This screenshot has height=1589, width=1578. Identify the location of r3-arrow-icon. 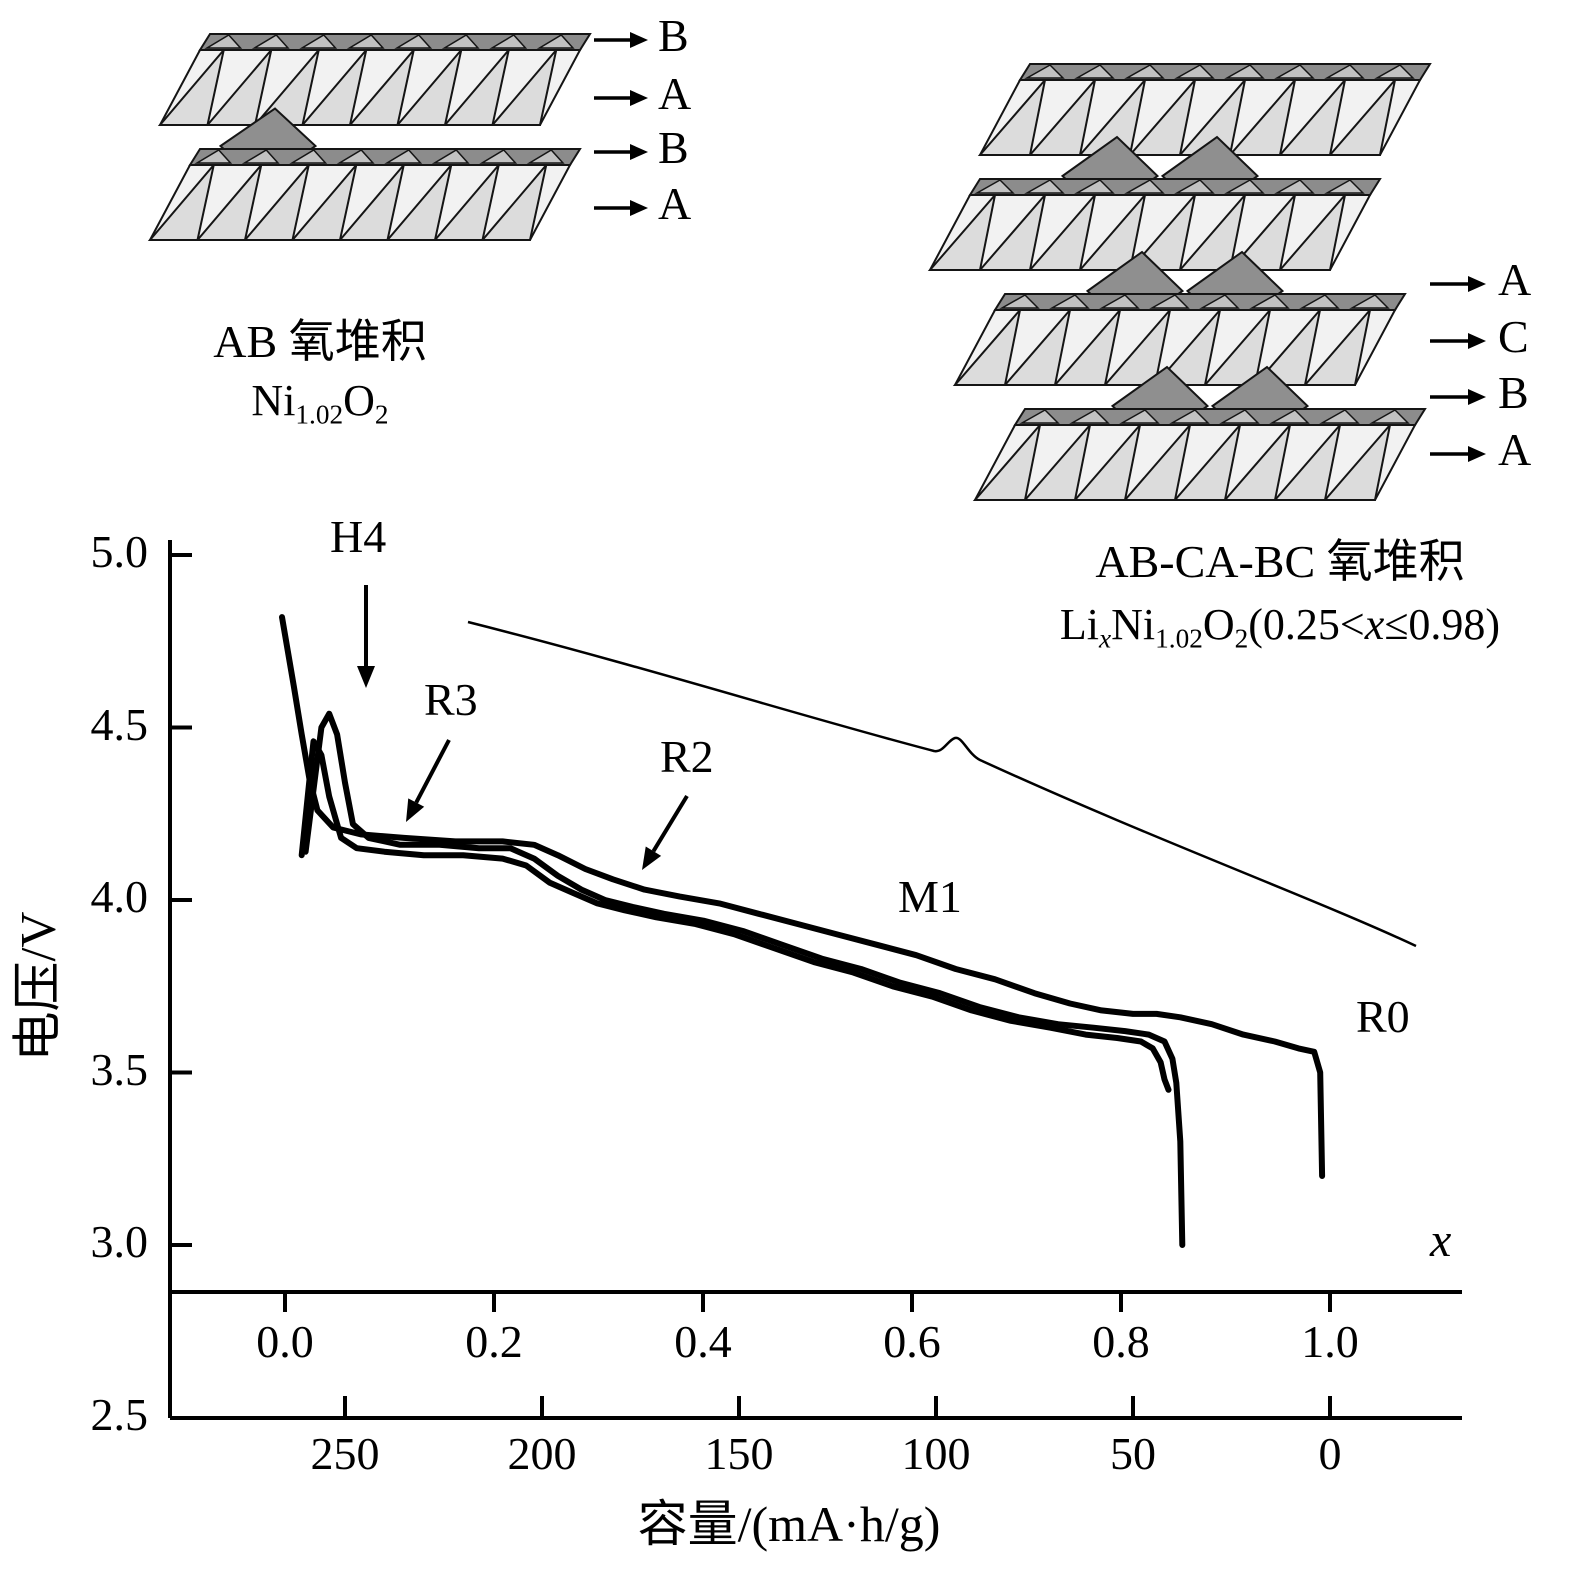
(428, 780).